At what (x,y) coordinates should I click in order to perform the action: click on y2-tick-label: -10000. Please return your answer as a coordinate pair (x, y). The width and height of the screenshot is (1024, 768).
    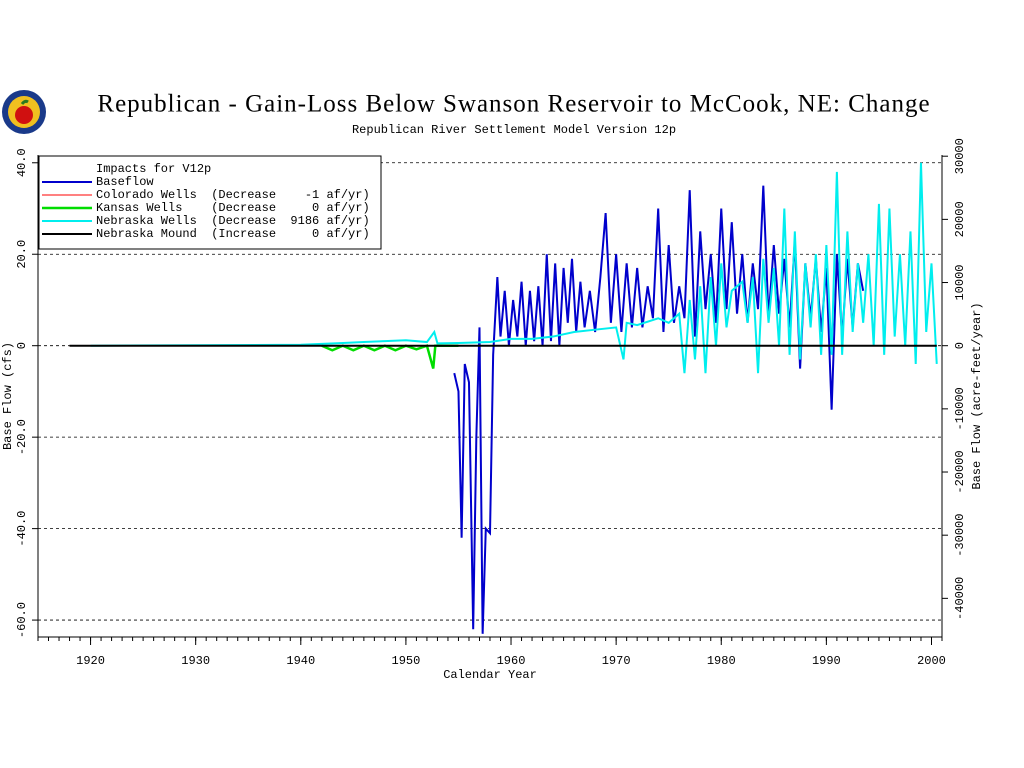
    Looking at the image, I should click on (960, 408).